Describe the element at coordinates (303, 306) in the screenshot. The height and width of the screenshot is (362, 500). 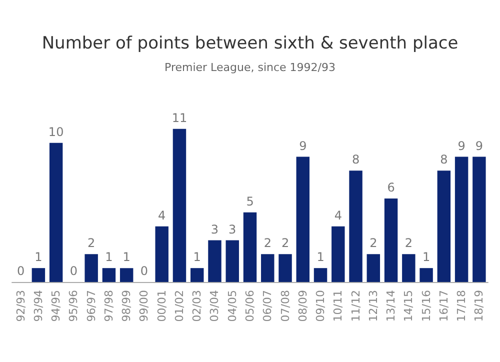
I see `x-tick-label: 08/09` at that location.